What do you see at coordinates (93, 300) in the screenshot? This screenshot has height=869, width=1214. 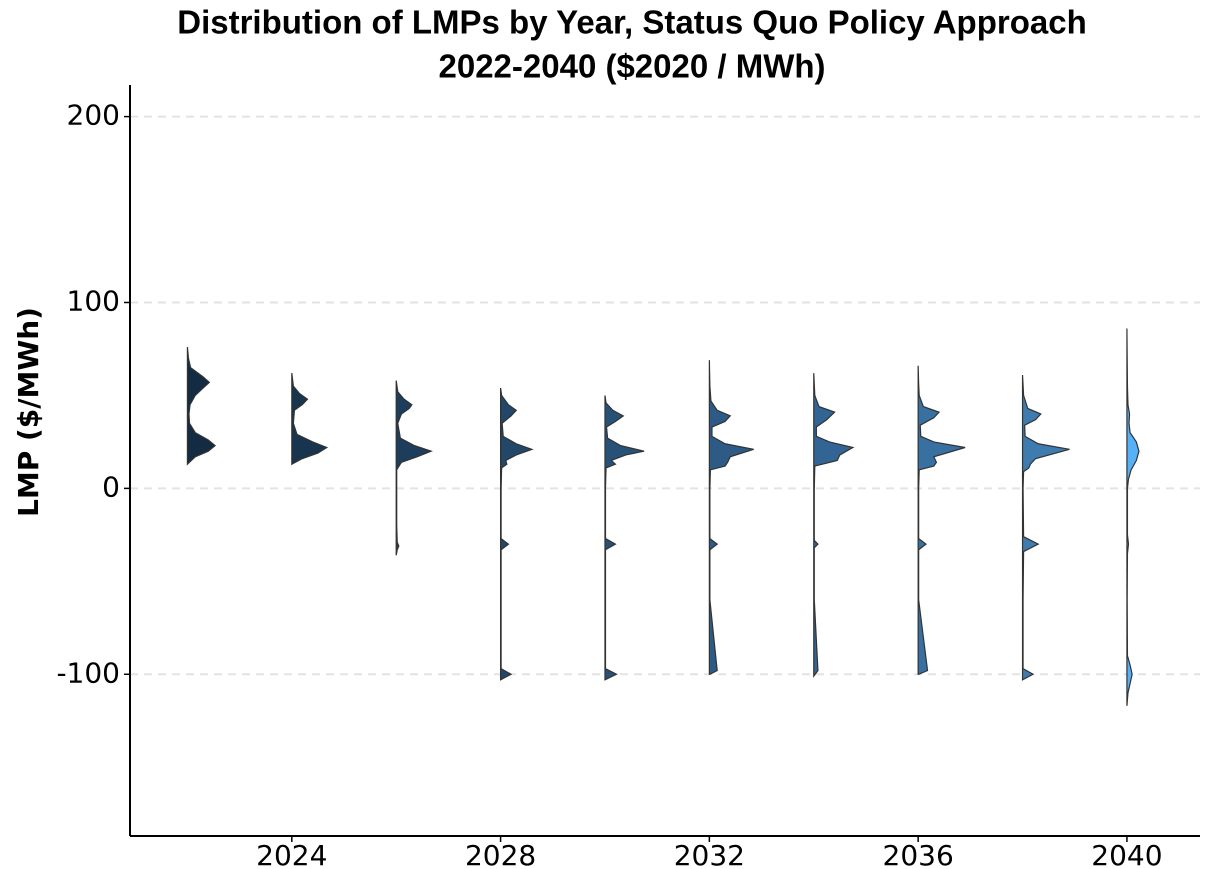 I see `y-tick-label: 100` at bounding box center [93, 300].